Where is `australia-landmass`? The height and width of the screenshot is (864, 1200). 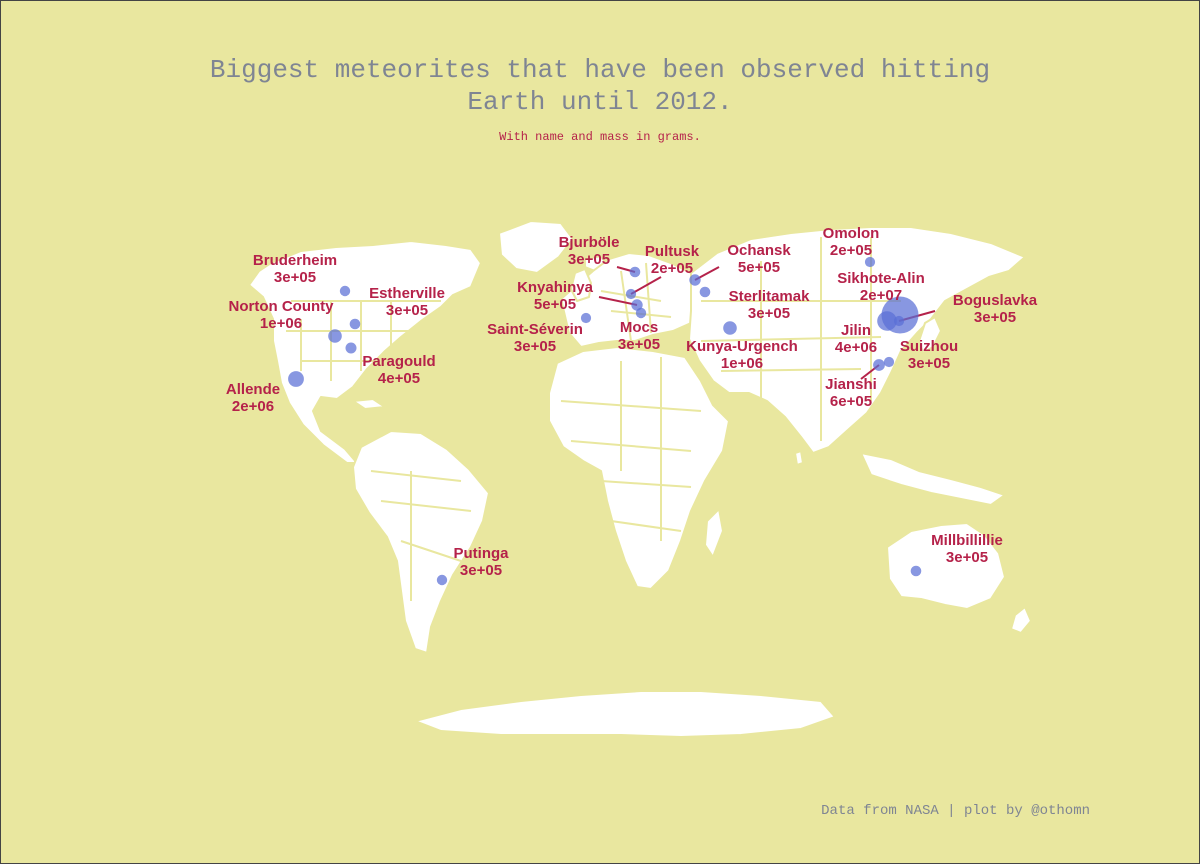 australia-landmass is located at coordinates (946, 566).